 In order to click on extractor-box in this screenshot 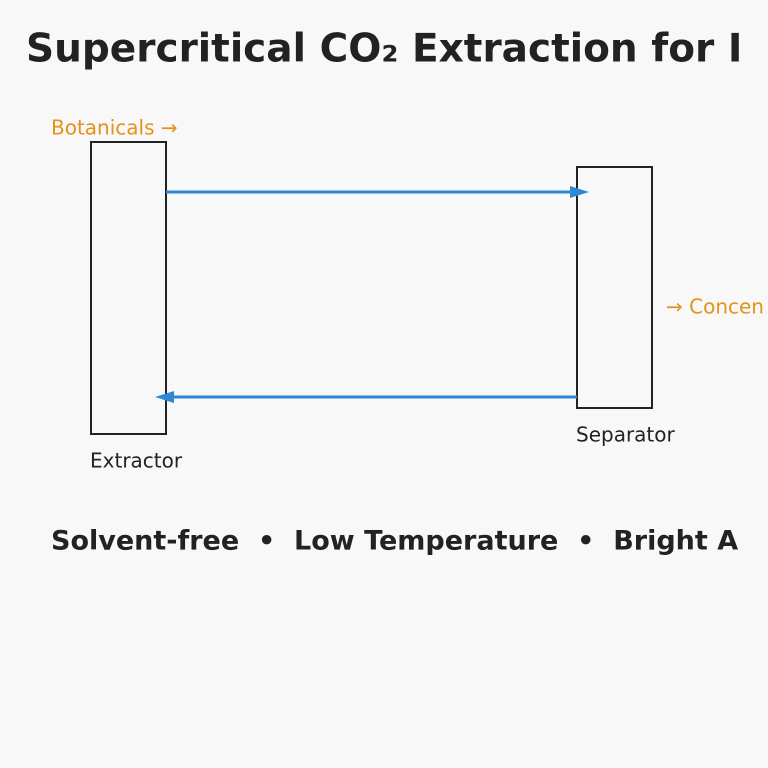, I will do `click(128, 288)`.